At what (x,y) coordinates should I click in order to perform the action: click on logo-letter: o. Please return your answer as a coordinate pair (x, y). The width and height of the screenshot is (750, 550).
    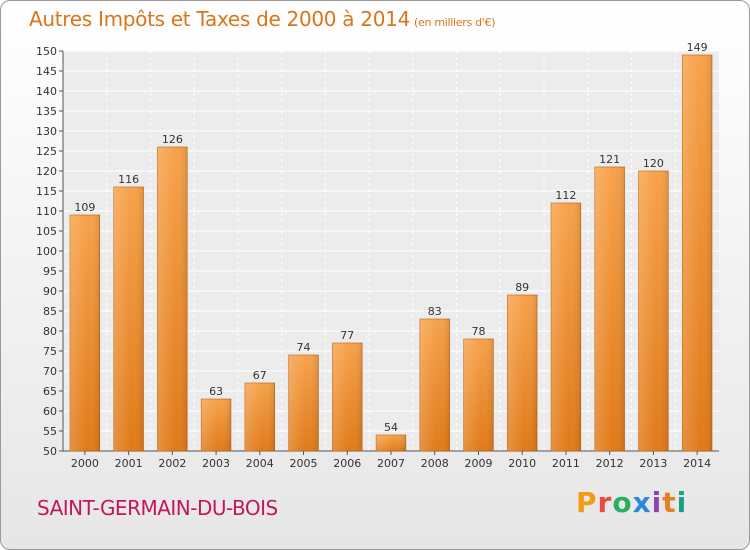
    Looking at the image, I should click on (622, 502).